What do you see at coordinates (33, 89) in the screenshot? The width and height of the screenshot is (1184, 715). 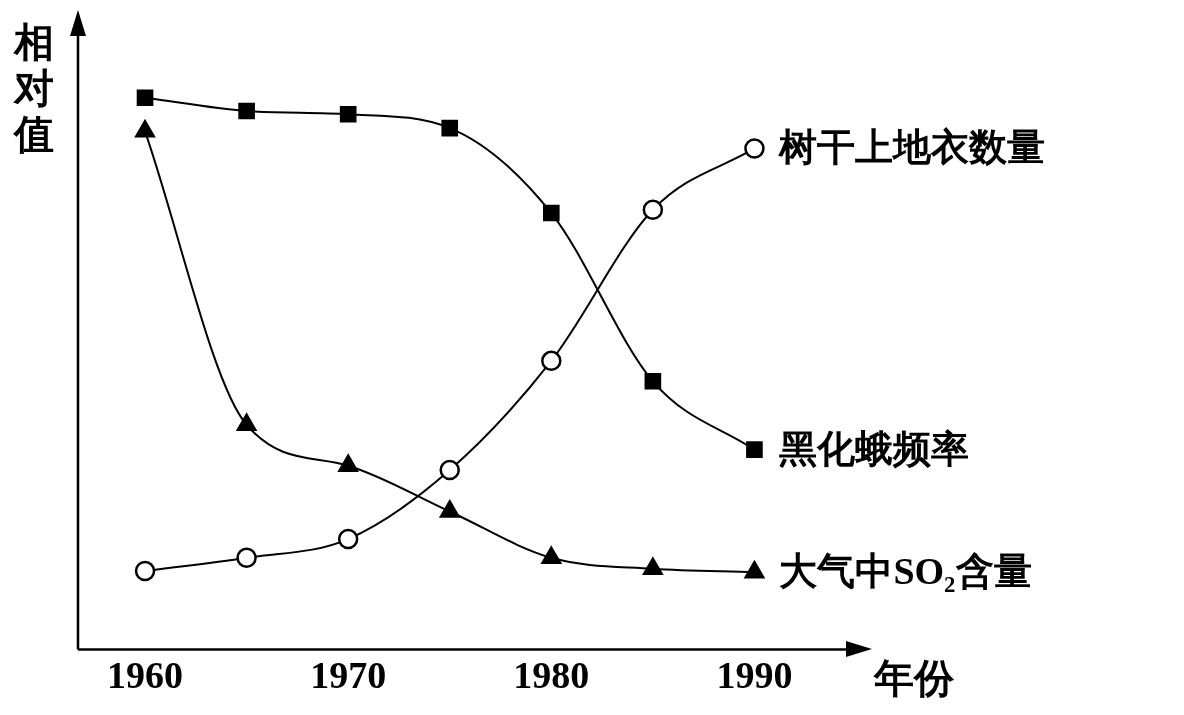 I see `y-axis-title: 相对值` at bounding box center [33, 89].